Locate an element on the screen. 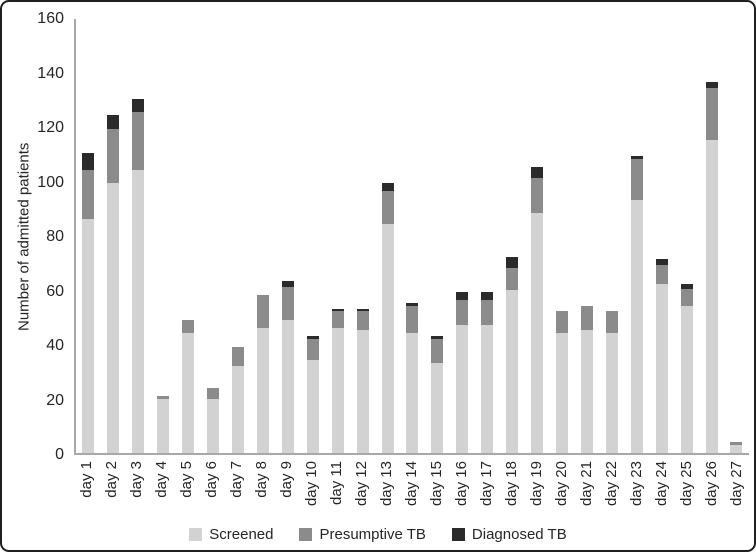 The image size is (756, 552). legend-label: Diagnosed TB is located at coordinates (519, 534).